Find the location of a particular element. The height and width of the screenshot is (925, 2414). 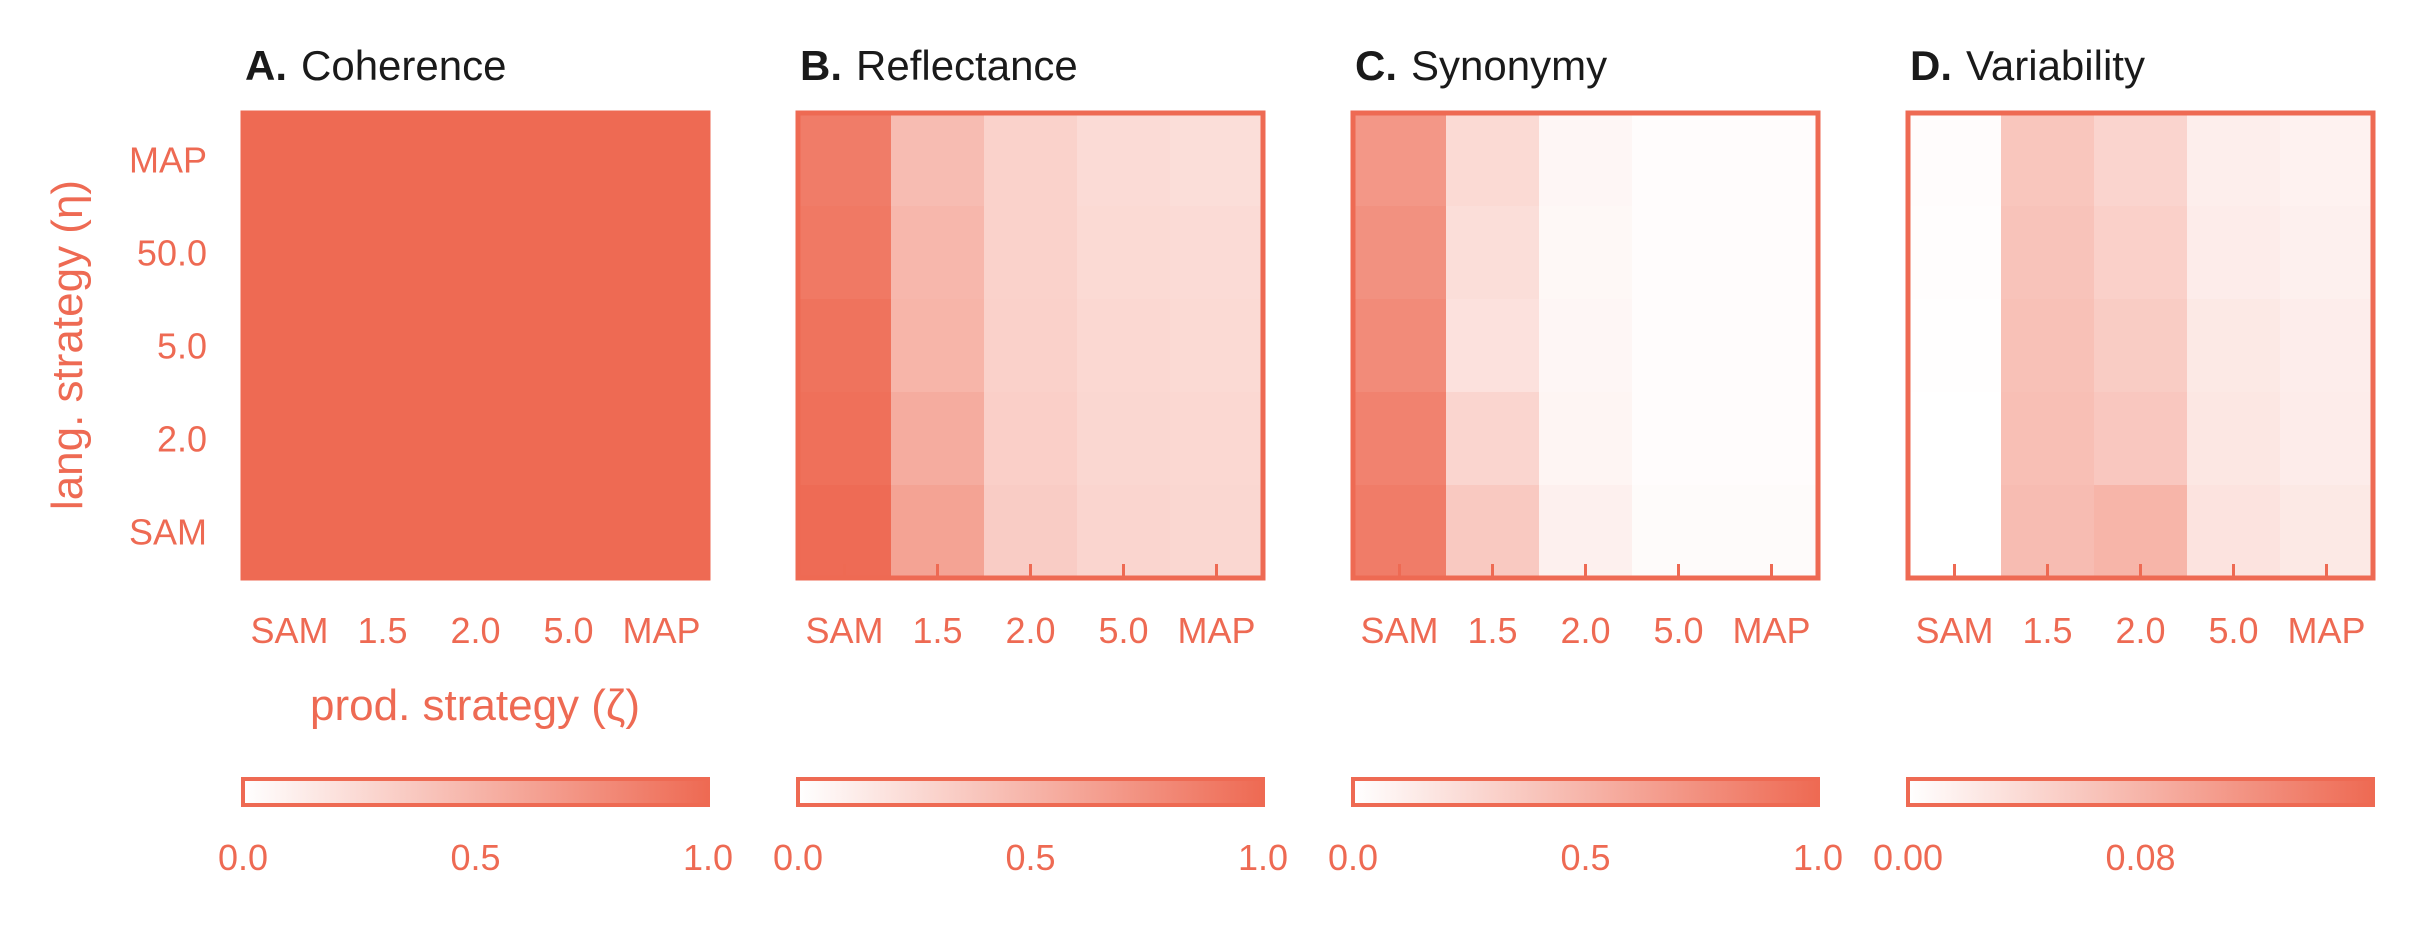

x-tick-label: 5.0 is located at coordinates (568, 630).